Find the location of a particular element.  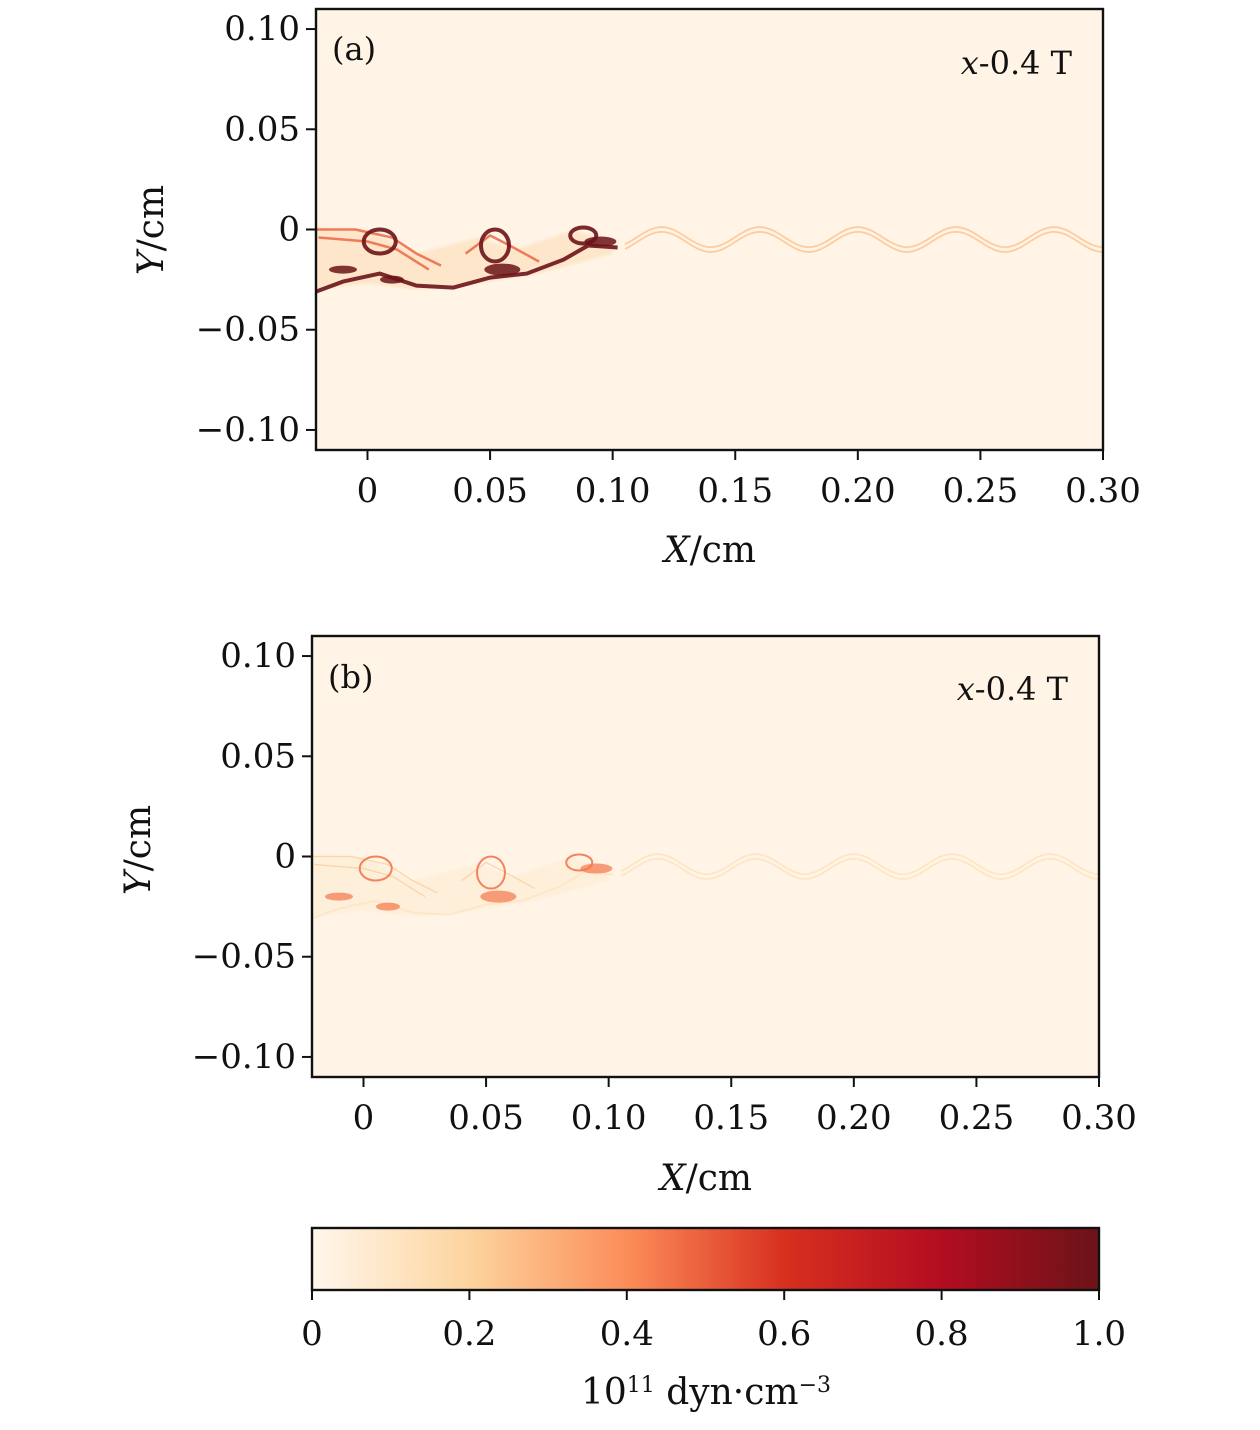

panel-b-x-ticks: 0 0.05 0.10 0.15 0.20 0.25 0.30 is located at coordinates (745, 1107).